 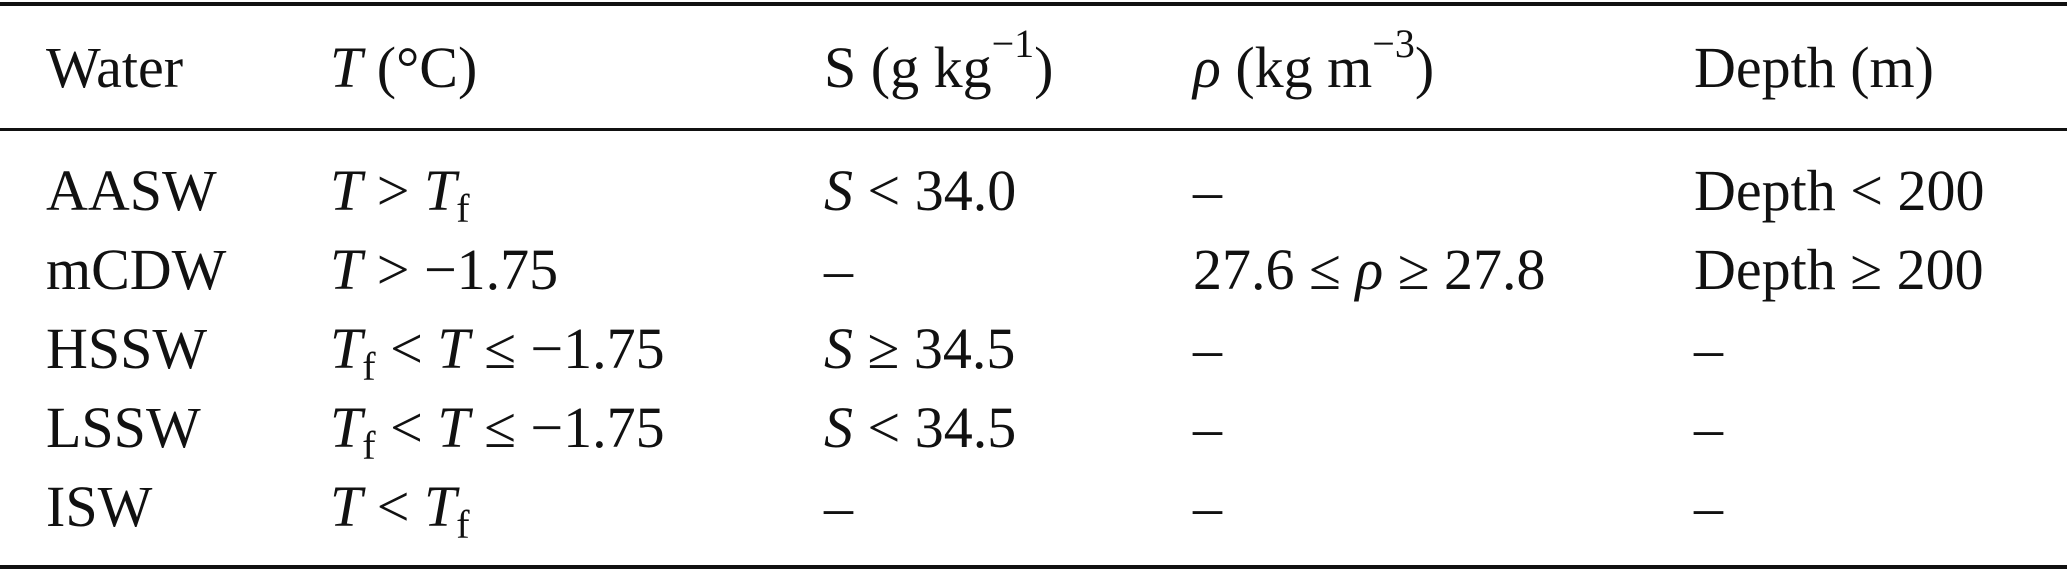 I want to click on cell-text: mCDW, so click(x=136, y=269).